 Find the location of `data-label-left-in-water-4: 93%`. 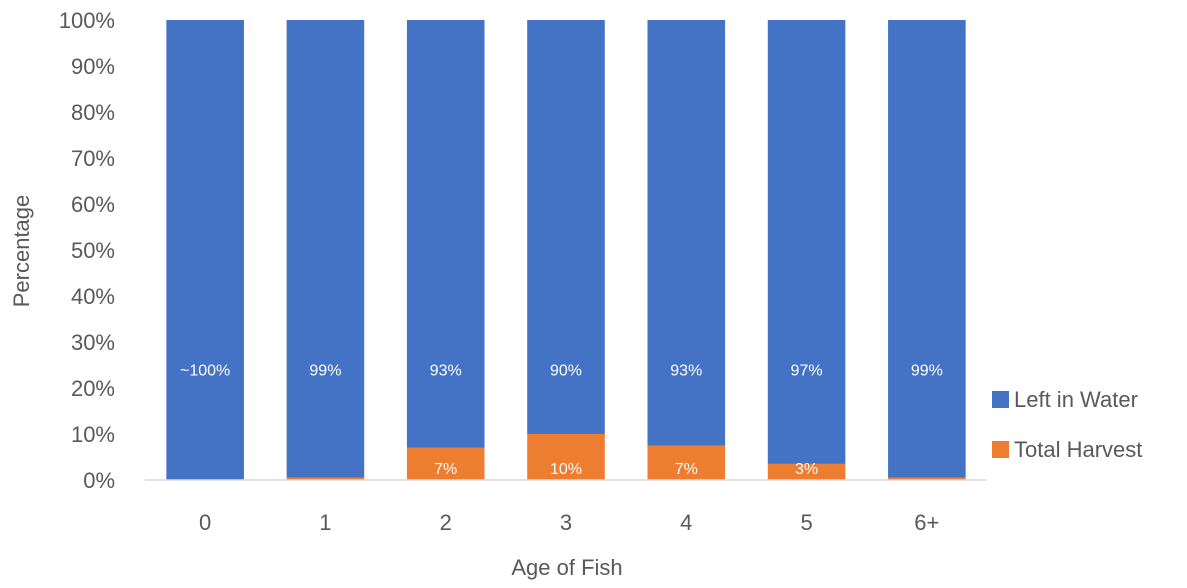

data-label-left-in-water-4: 93% is located at coordinates (686, 371).